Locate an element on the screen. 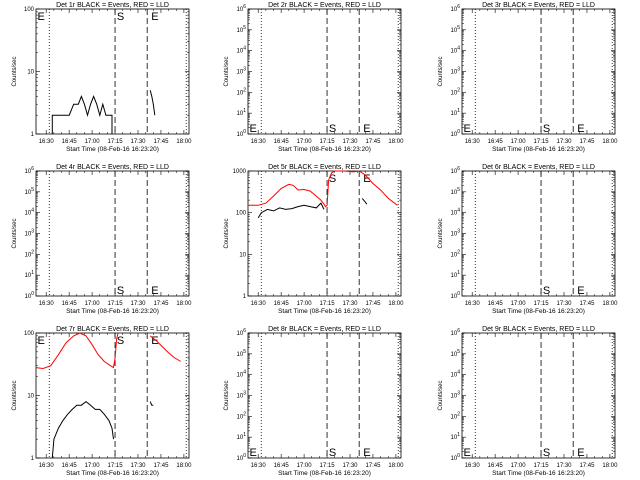  y-tick-label: 1000 is located at coordinates (240, 172).